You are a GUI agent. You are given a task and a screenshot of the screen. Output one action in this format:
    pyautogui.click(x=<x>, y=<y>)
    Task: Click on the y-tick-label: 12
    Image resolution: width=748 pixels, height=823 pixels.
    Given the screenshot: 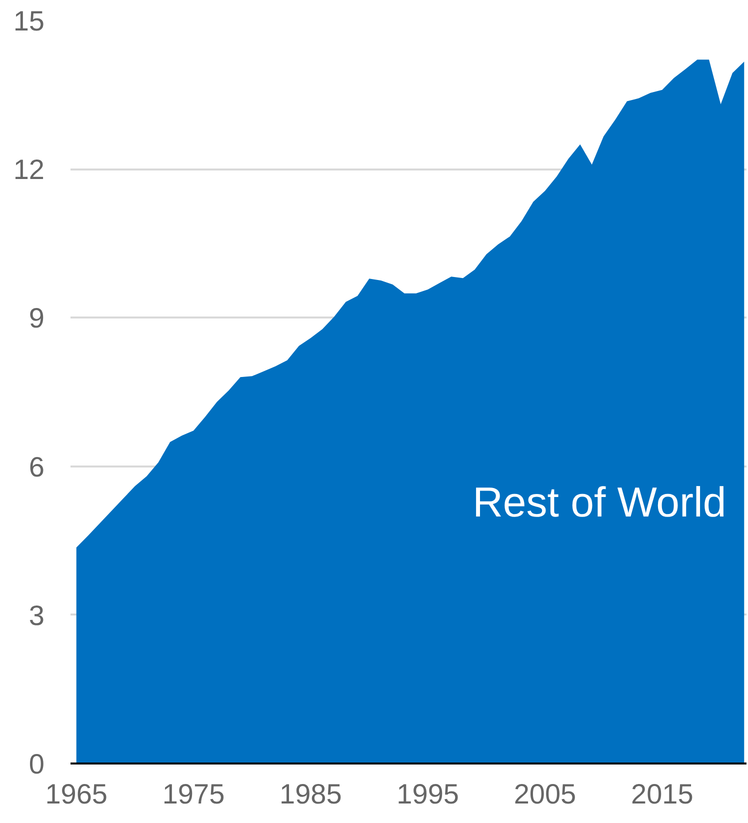 What is the action you would take?
    pyautogui.click(x=29, y=170)
    